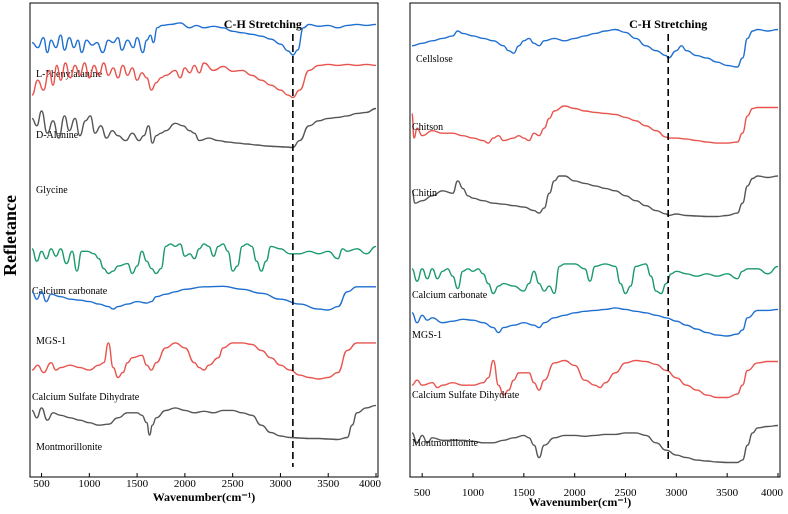 This screenshot has width=788, height=514. Describe the element at coordinates (594, 124) in the screenshot. I see `series-line-chitson` at that location.